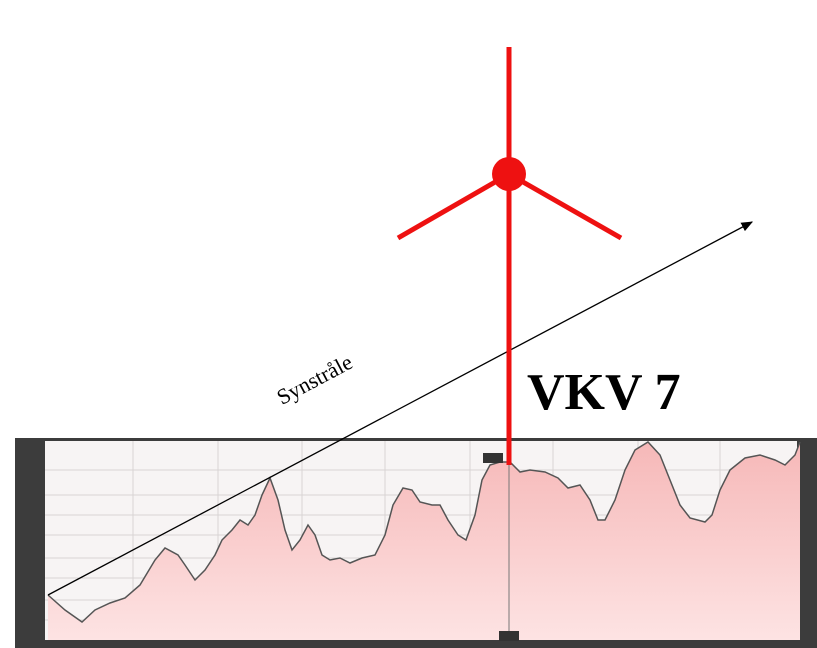  Describe the element at coordinates (509, 174) in the screenshot. I see `turbine-hub` at that location.